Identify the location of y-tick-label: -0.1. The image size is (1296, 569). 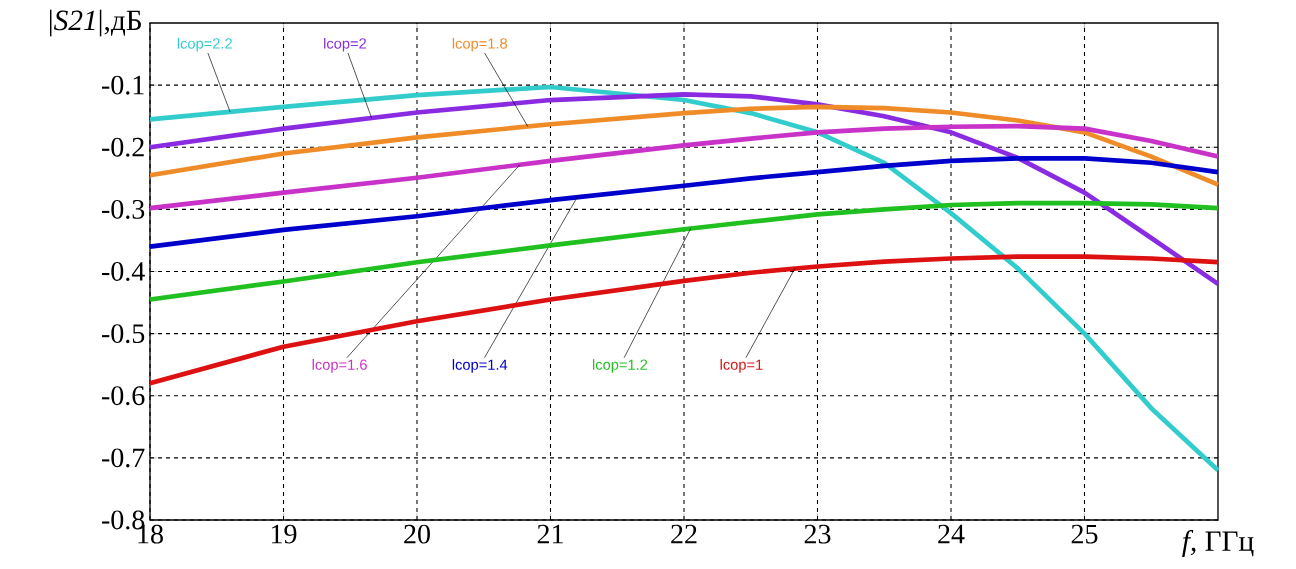
(123, 85).